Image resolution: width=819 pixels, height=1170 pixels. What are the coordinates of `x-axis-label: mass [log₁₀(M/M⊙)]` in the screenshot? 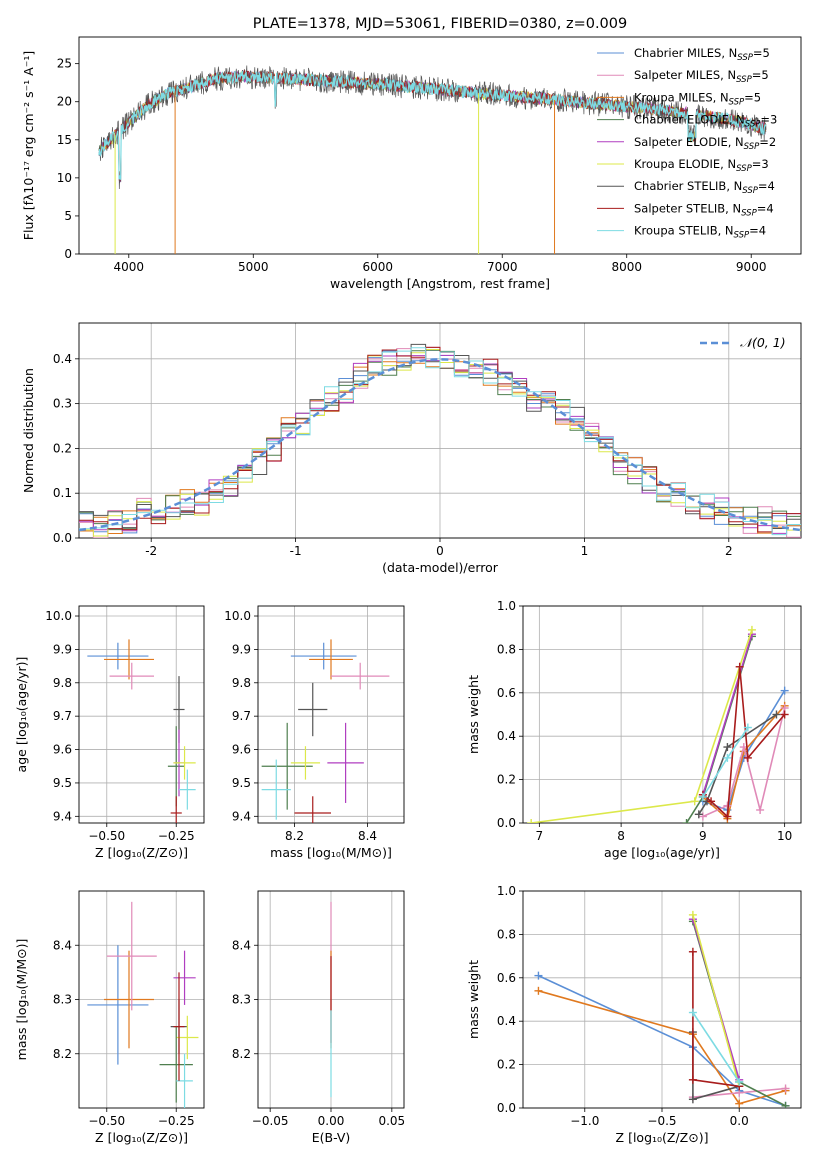 It's located at (331, 852).